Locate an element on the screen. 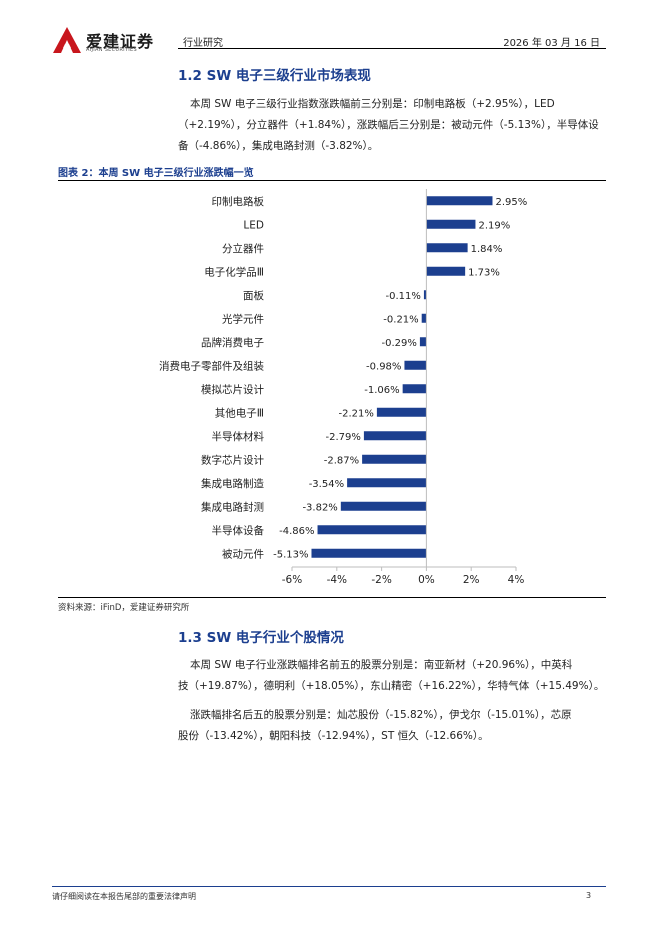  figure-bottom-rule is located at coordinates (332, 597).